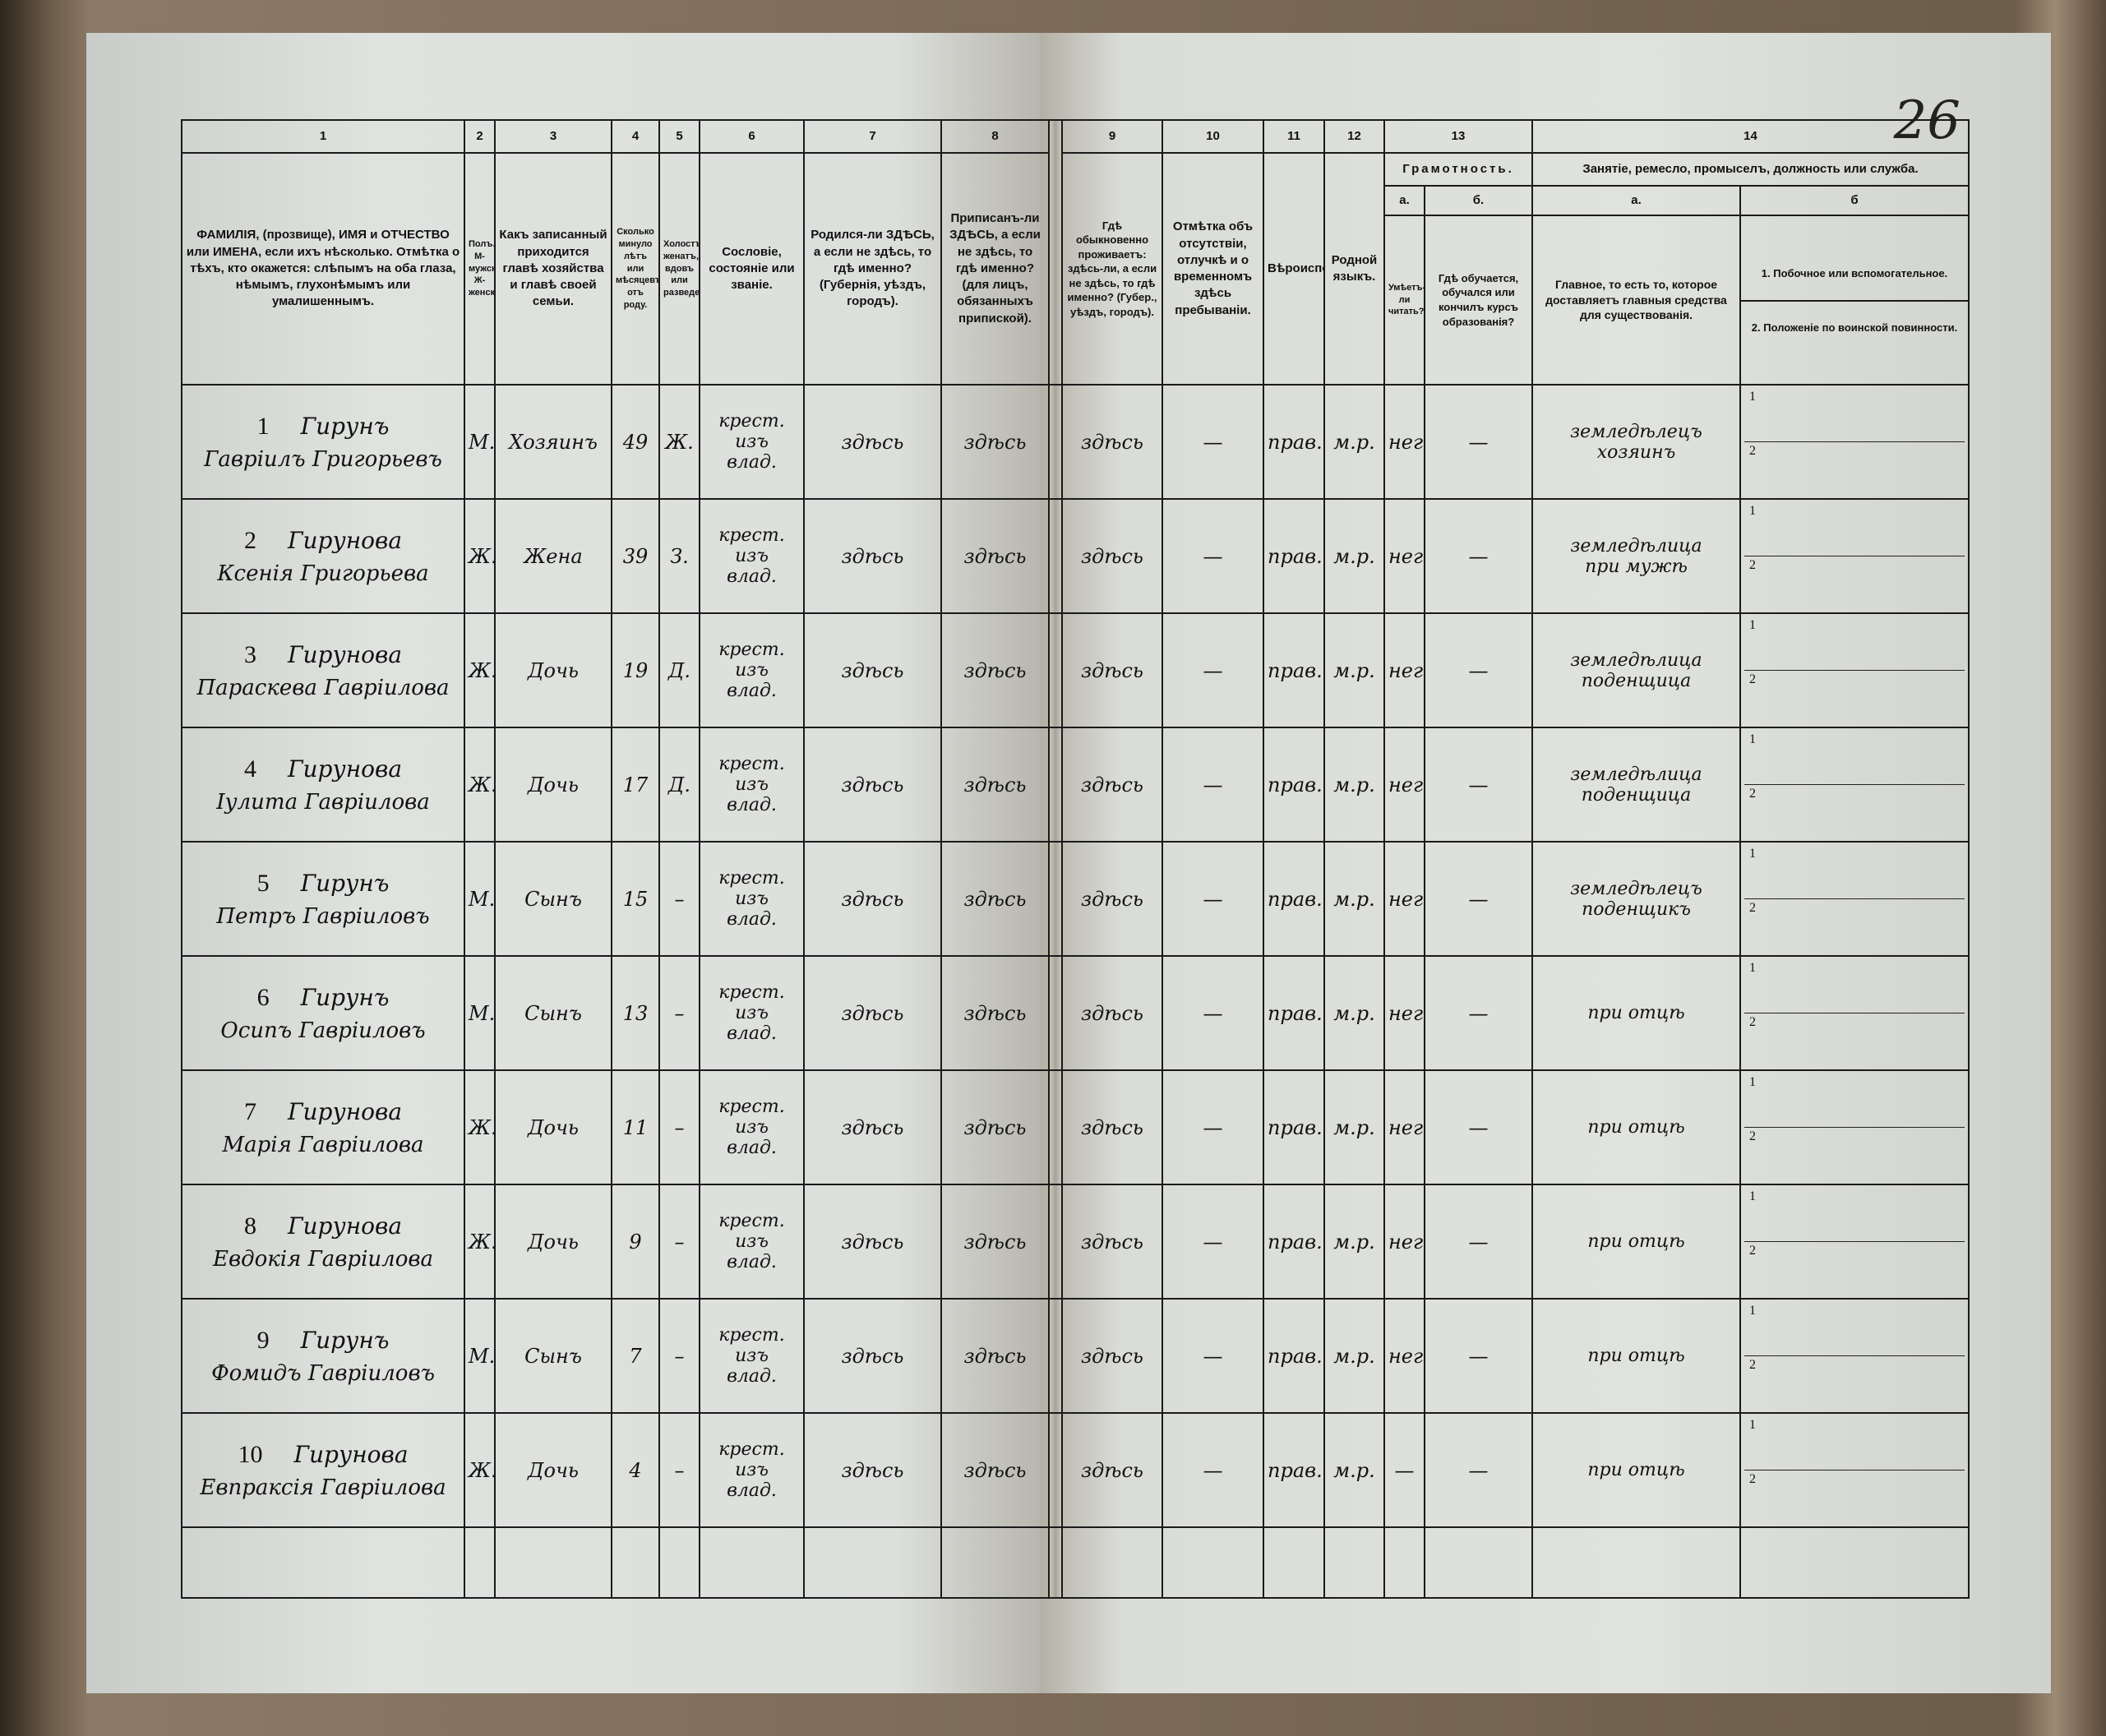  I want to click on row-number: 7, so click(250, 1111).